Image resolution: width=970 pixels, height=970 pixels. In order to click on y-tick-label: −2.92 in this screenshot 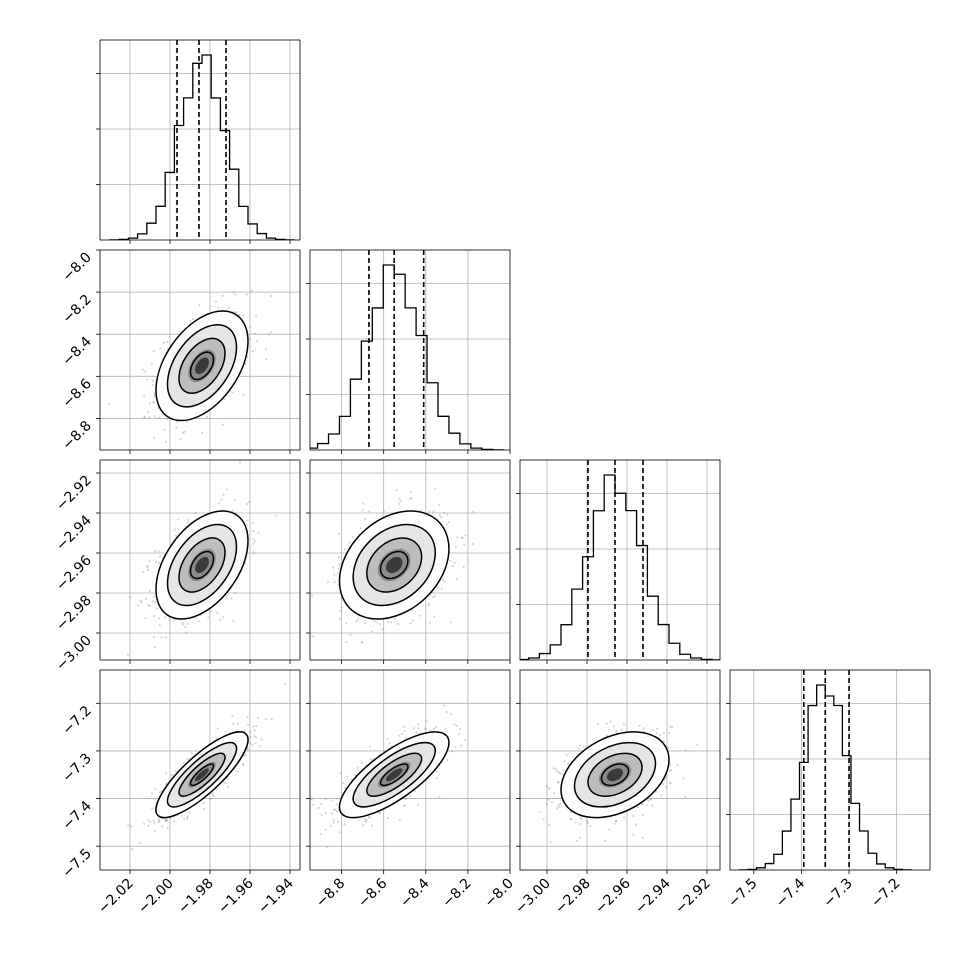, I will do `click(74, 494)`.